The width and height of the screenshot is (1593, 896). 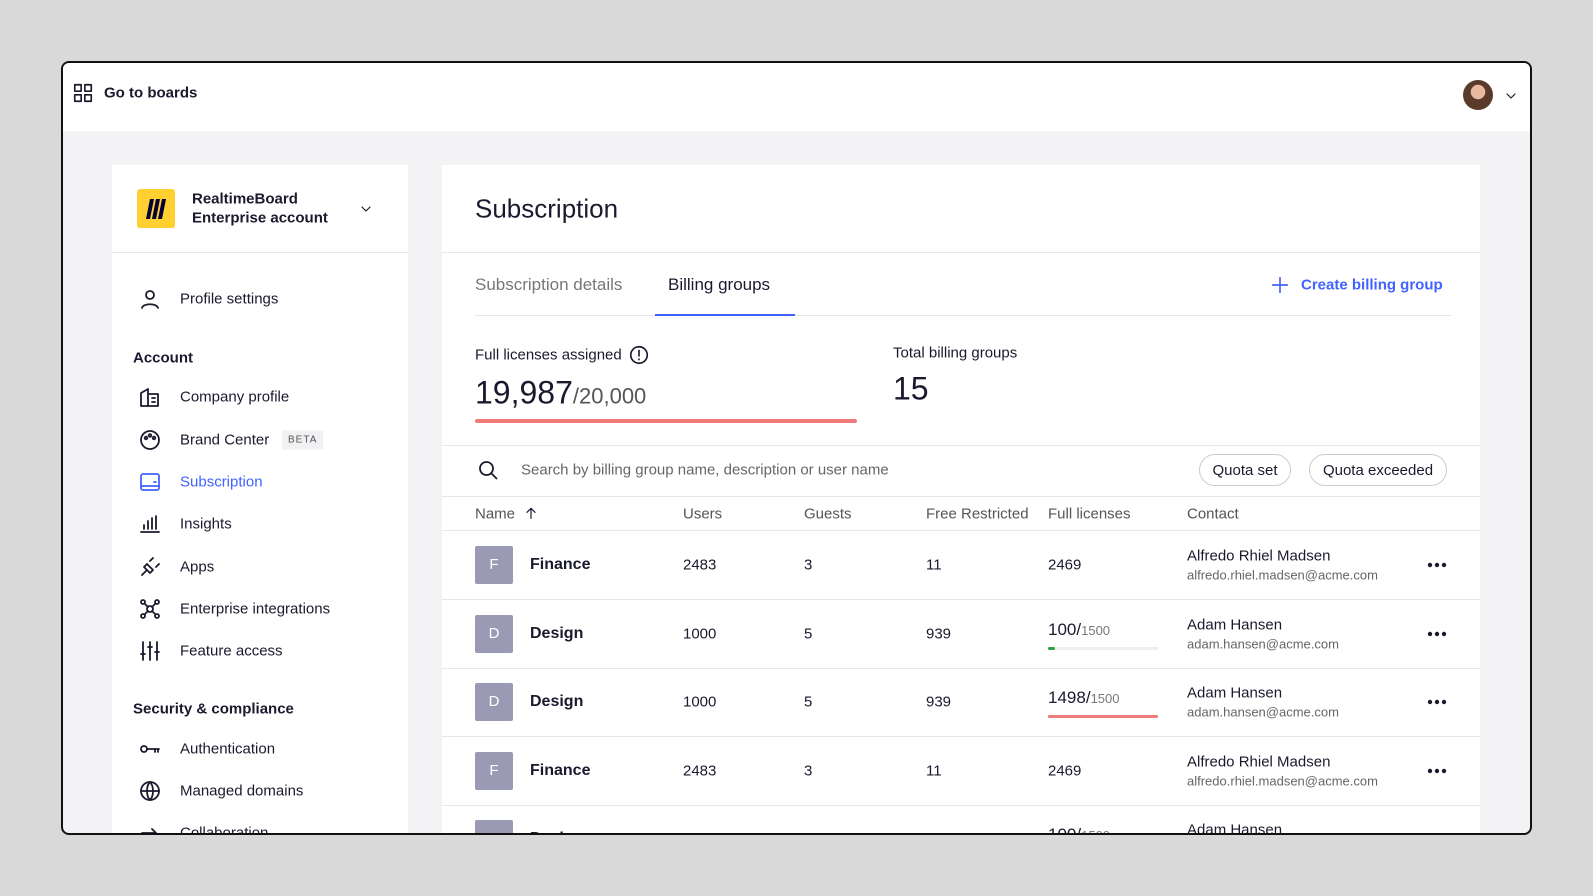 What do you see at coordinates (229, 299) in the screenshot?
I see `profile-settings: Profile settings` at bounding box center [229, 299].